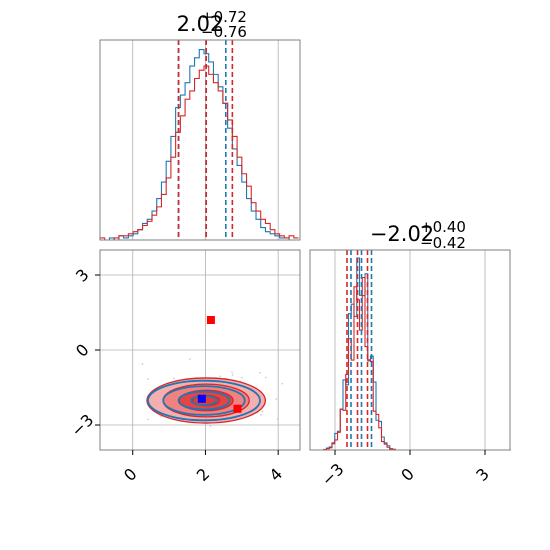 The width and height of the screenshot is (550, 550). What do you see at coordinates (443, 227) in the screenshot?
I see `hist-y-title-upper: +0.40` at bounding box center [443, 227].